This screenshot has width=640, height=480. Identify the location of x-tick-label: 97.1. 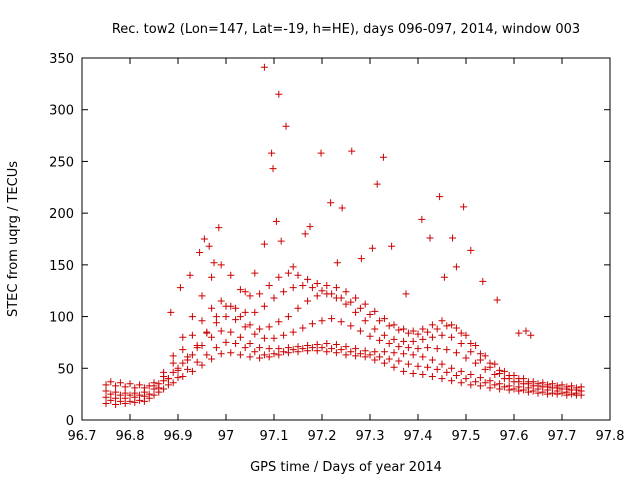
(274, 436).